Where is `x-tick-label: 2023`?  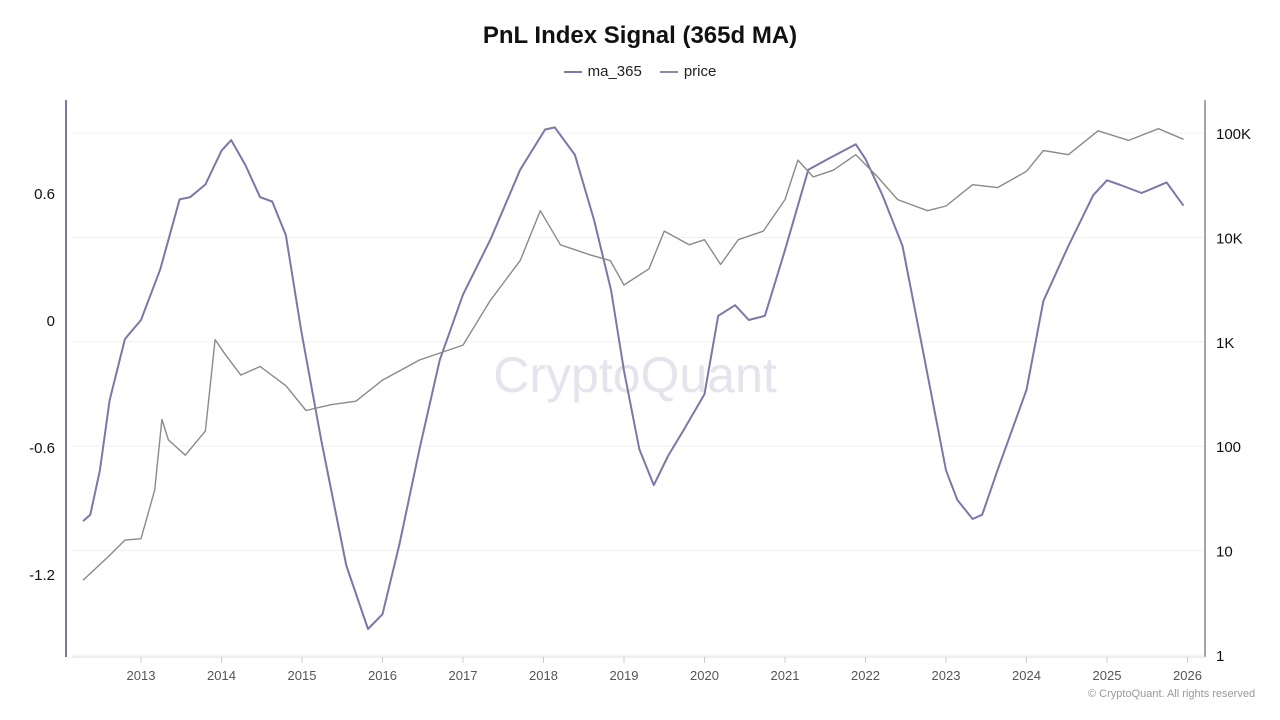 x-tick-label: 2023 is located at coordinates (946, 675).